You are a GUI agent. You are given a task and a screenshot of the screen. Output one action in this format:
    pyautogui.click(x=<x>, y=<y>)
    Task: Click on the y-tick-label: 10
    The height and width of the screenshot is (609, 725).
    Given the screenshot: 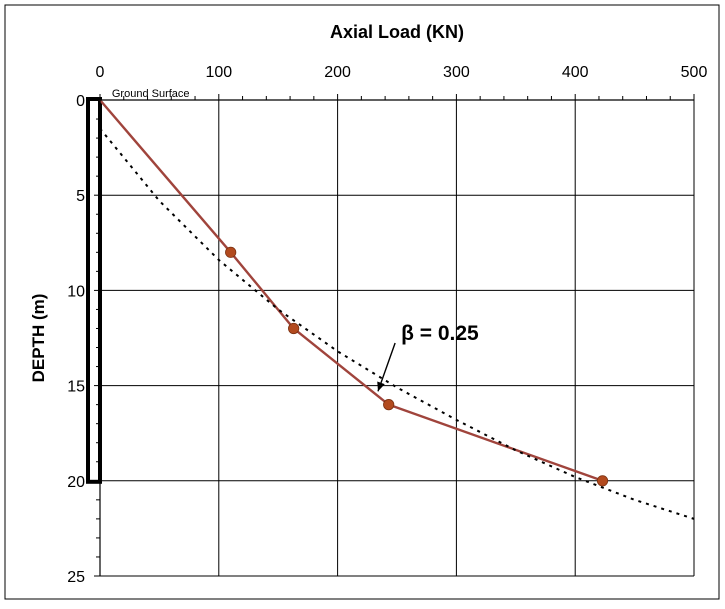 What is the action you would take?
    pyautogui.click(x=76, y=291)
    